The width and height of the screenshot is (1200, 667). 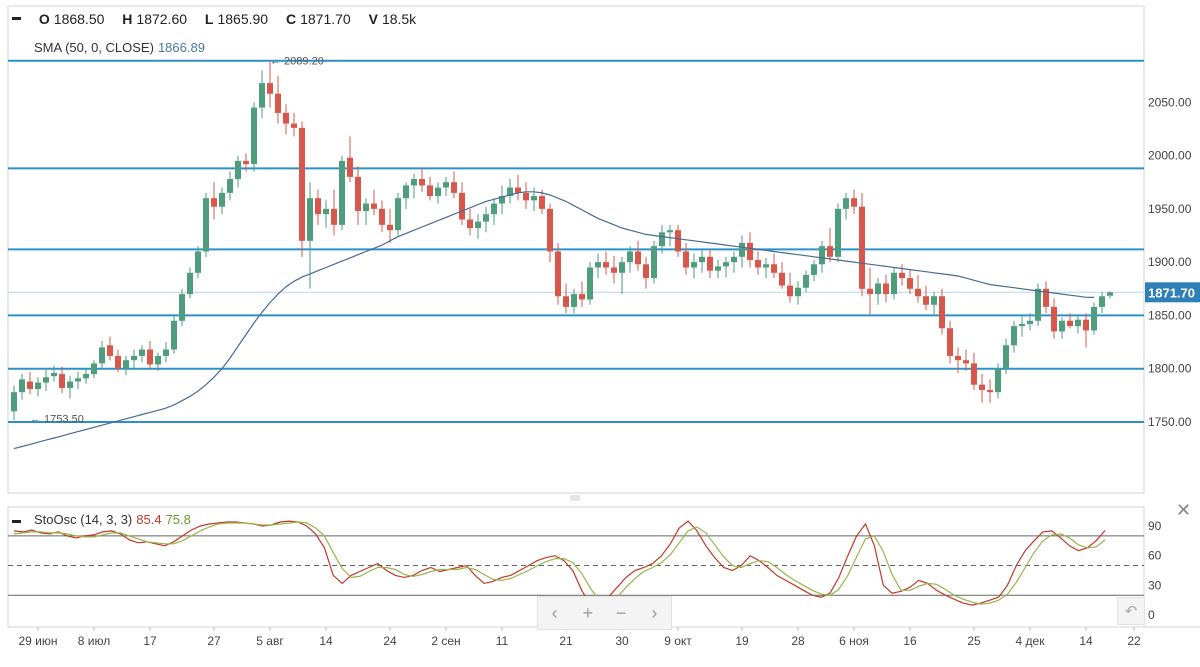 What do you see at coordinates (575, 498) in the screenshot?
I see `pane-splitter-handle` at bounding box center [575, 498].